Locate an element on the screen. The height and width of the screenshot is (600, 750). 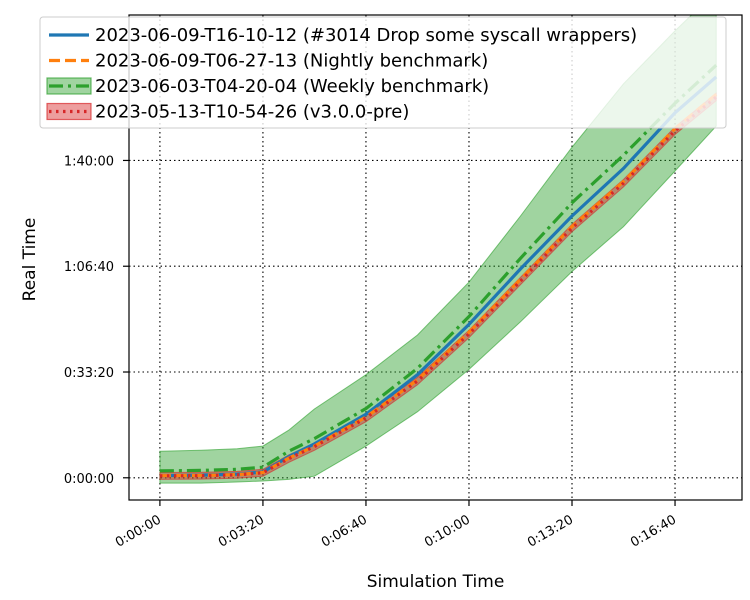
legend-band-swatch is located at coordinates (69, 111).